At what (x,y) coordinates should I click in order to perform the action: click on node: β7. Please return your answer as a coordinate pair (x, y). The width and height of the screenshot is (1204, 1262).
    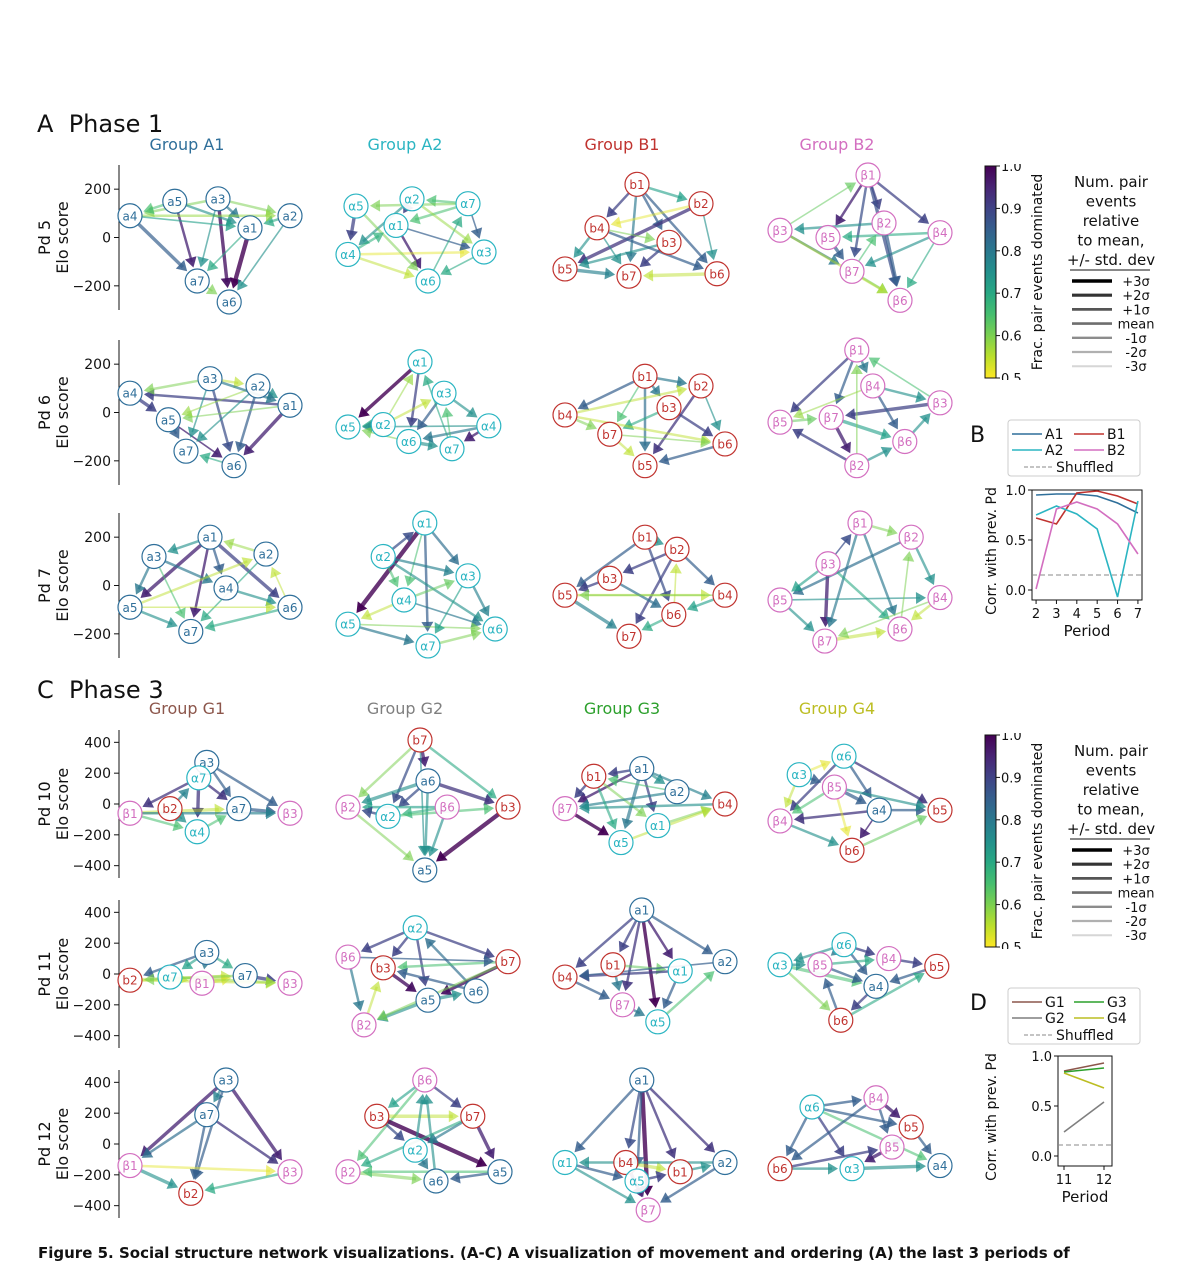
    Looking at the image, I should click on (623, 1005).